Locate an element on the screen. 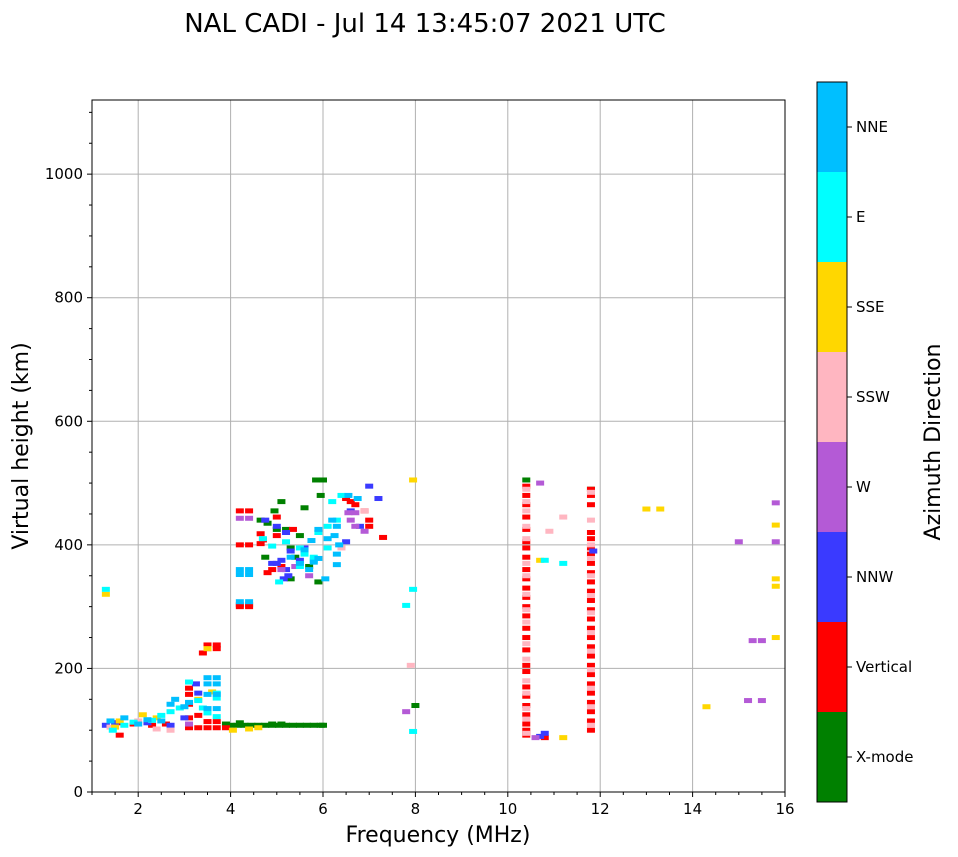  colorbar-tick-label: SSE is located at coordinates (870, 307).